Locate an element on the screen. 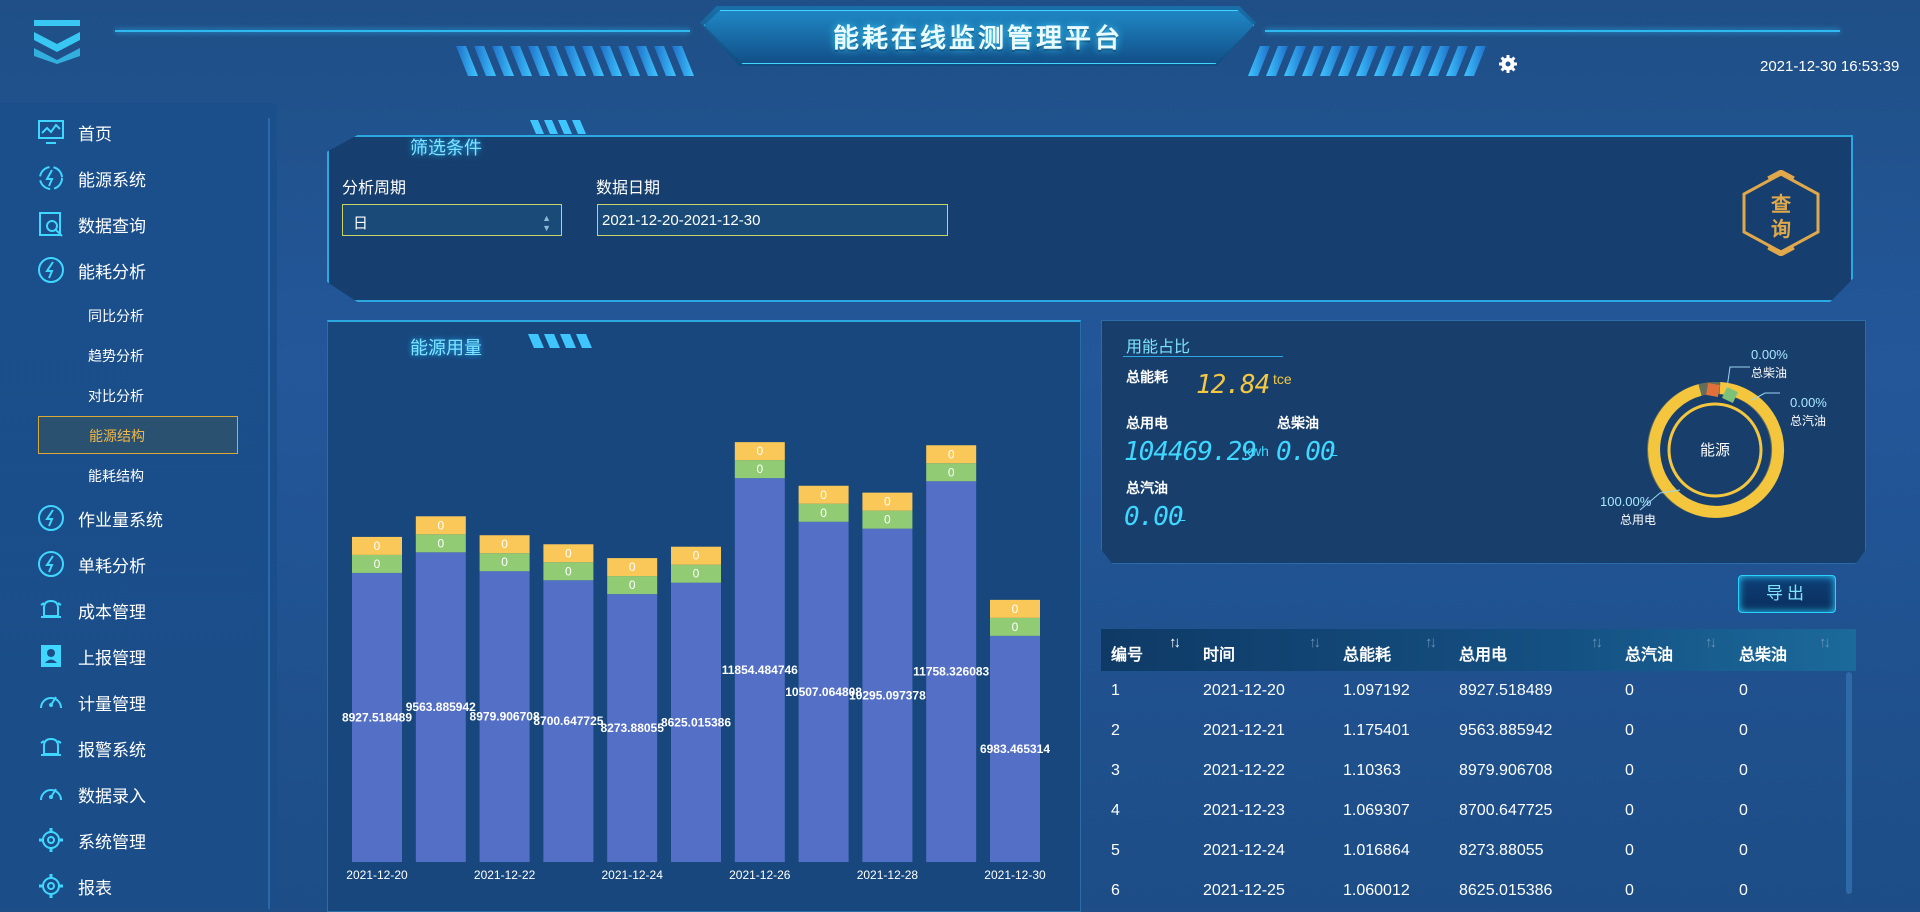  table-row: 3 2021-12-22 1.10363 8979.906708 0 0 is located at coordinates (1475, 771).